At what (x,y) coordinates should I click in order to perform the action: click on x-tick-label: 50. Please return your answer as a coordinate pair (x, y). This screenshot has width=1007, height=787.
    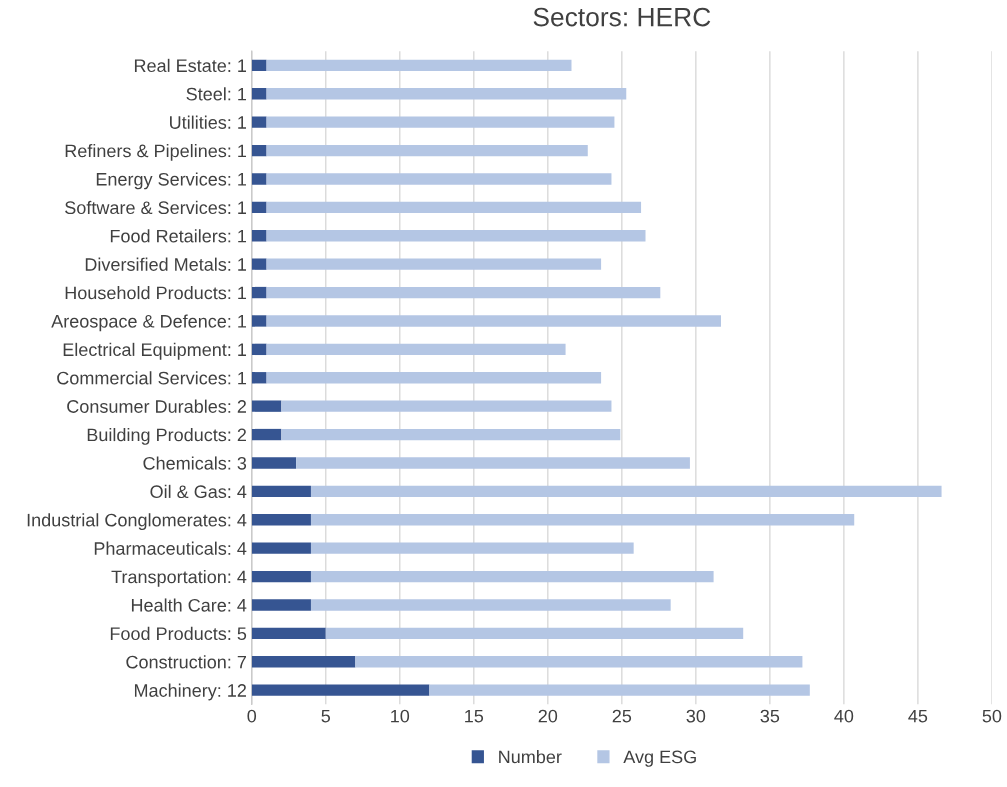
    Looking at the image, I should click on (992, 716).